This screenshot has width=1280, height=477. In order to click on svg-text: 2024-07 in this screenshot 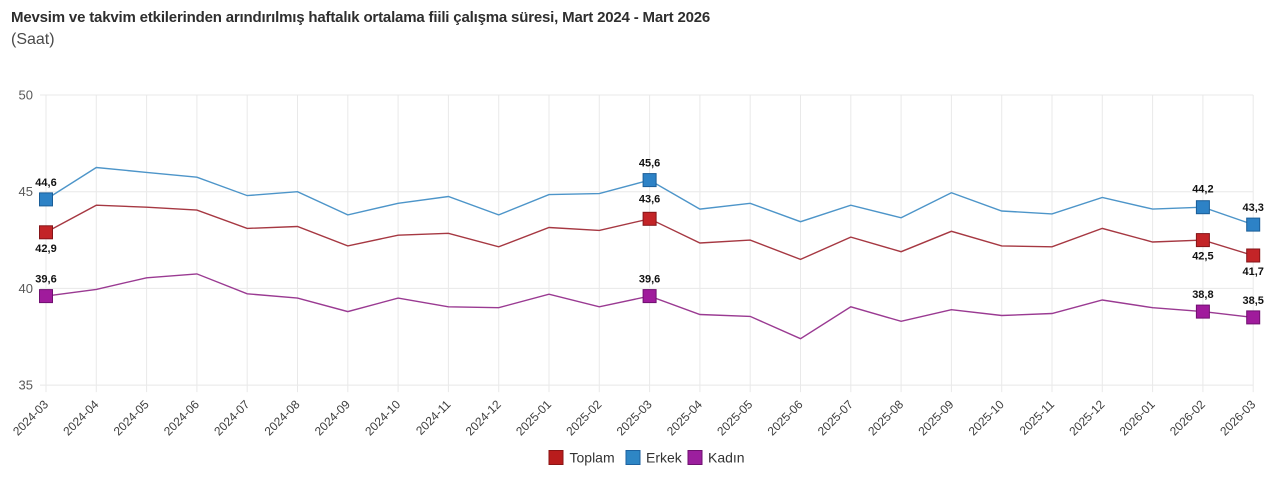, I will do `click(231, 417)`.